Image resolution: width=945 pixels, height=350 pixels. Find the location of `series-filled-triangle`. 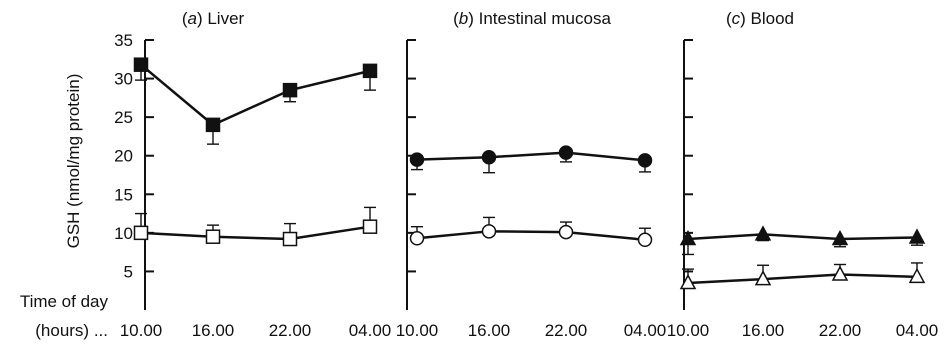

series-filled-triangle is located at coordinates (802, 240).